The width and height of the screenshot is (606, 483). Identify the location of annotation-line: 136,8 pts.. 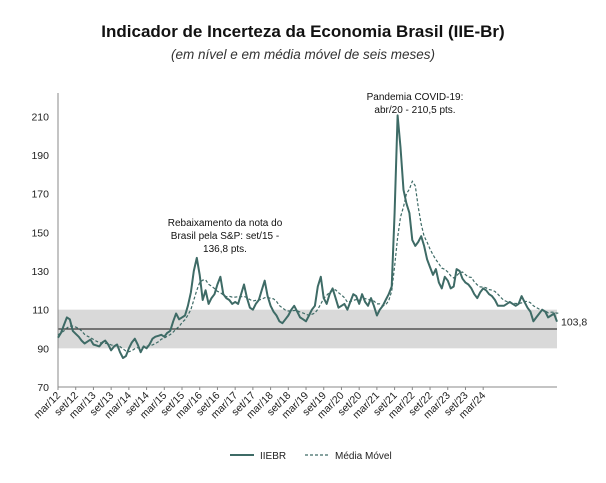
(225, 249).